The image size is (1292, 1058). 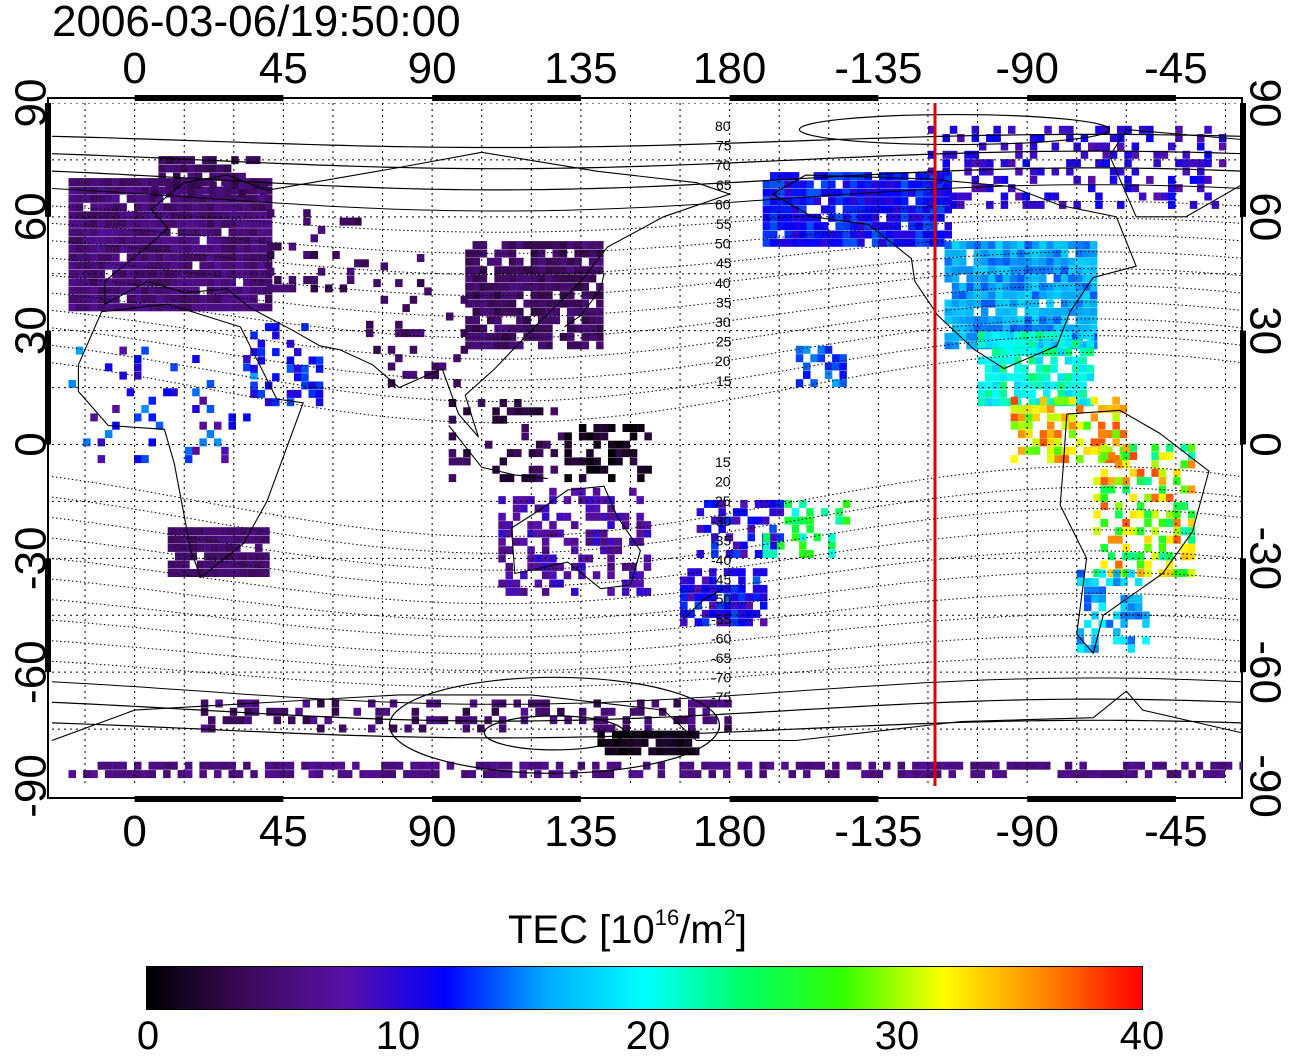 I want to click on mag-lat-label: 45, so click(x=724, y=263).